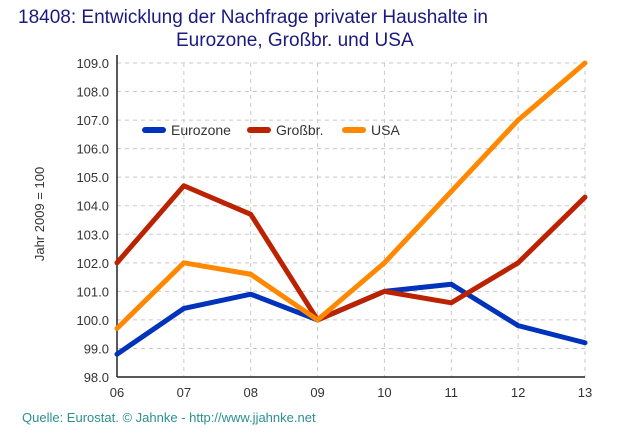 This screenshot has width=640, height=445. Describe the element at coordinates (585, 392) in the screenshot. I see `x-tick-label: 13` at that location.